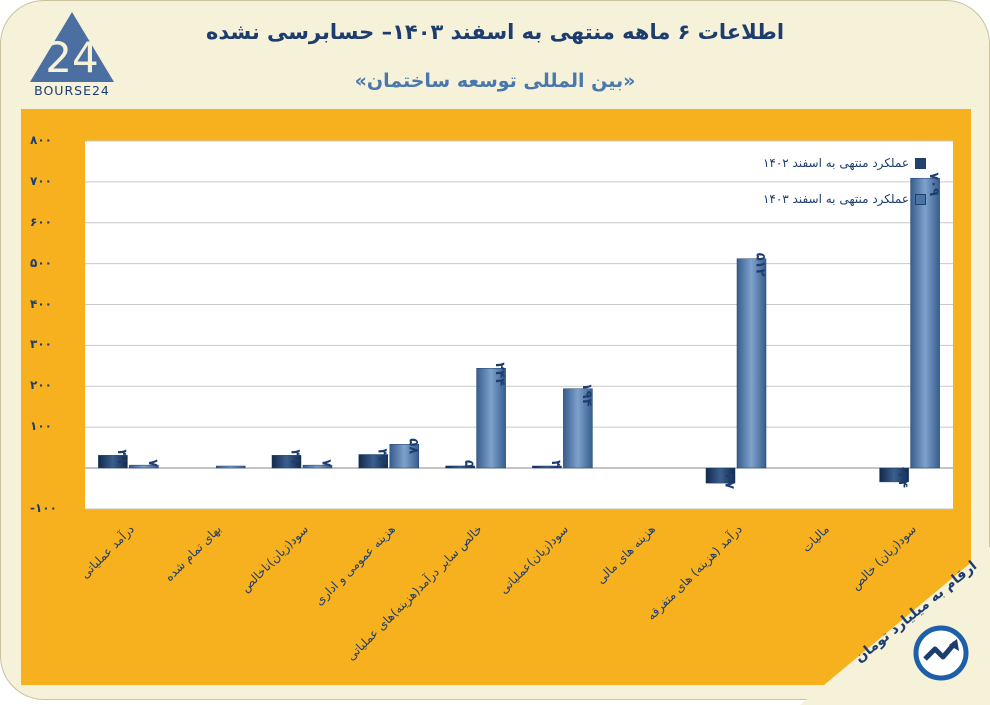 This screenshot has height=705, width=990. Describe the element at coordinates (468, 464) in the screenshot. I see `data-label: ۵` at that location.